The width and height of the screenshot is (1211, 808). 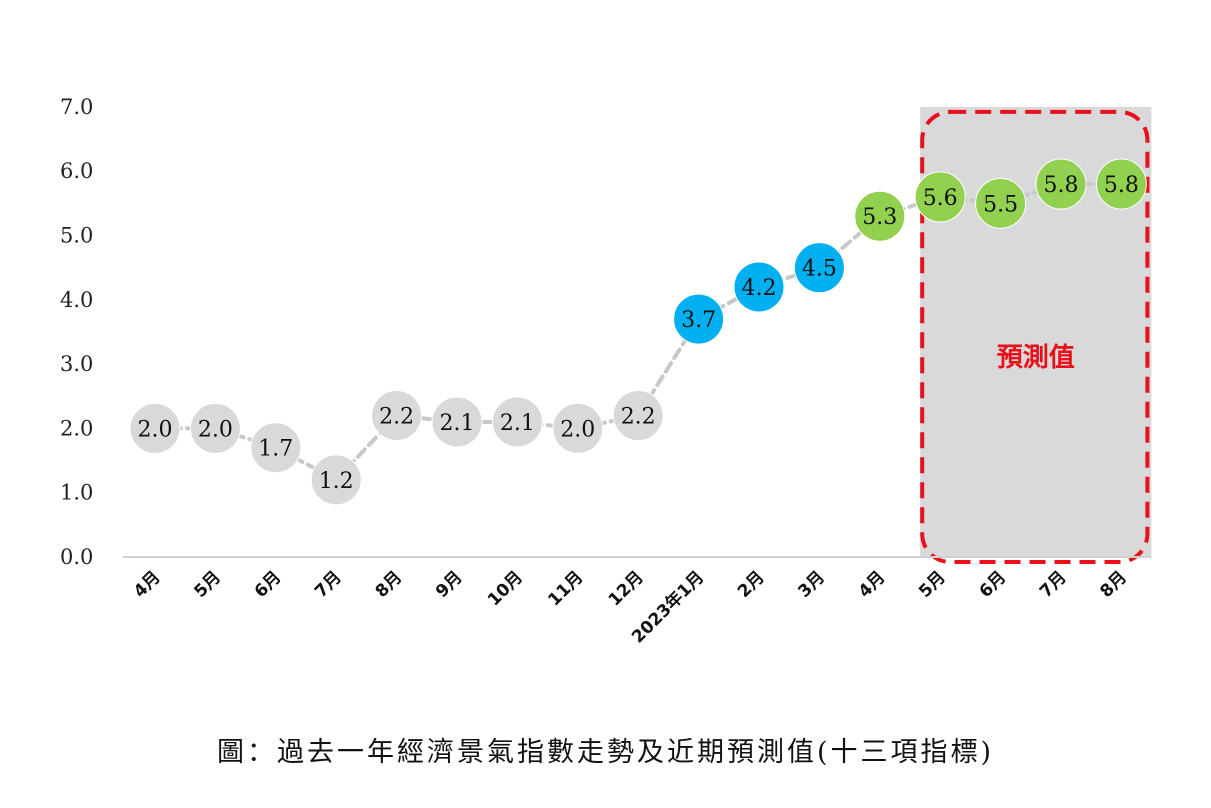 I want to click on x-tick-label: 12月, so click(x=626, y=588).